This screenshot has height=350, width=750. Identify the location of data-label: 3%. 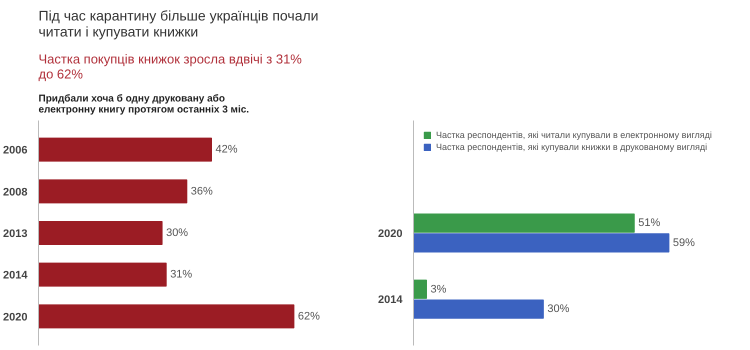
(438, 289).